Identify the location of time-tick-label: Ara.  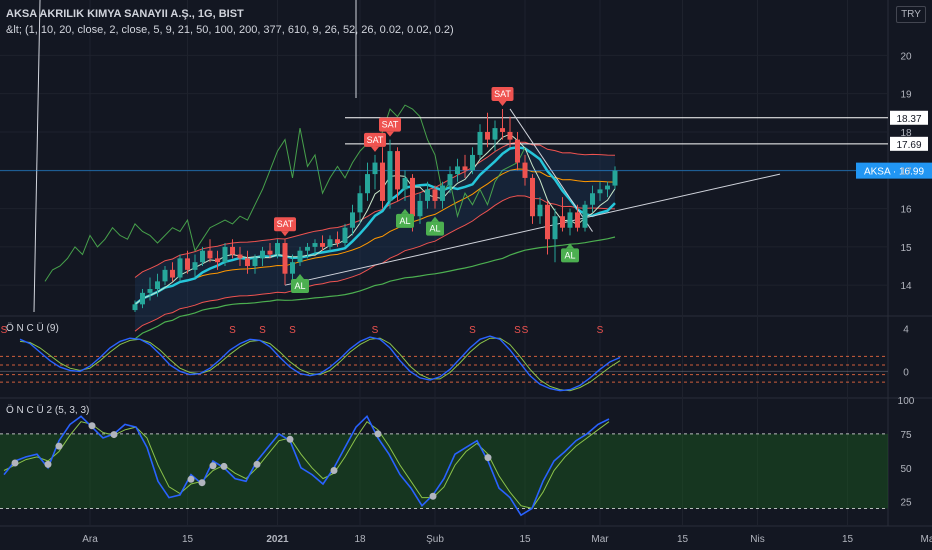
(90, 539).